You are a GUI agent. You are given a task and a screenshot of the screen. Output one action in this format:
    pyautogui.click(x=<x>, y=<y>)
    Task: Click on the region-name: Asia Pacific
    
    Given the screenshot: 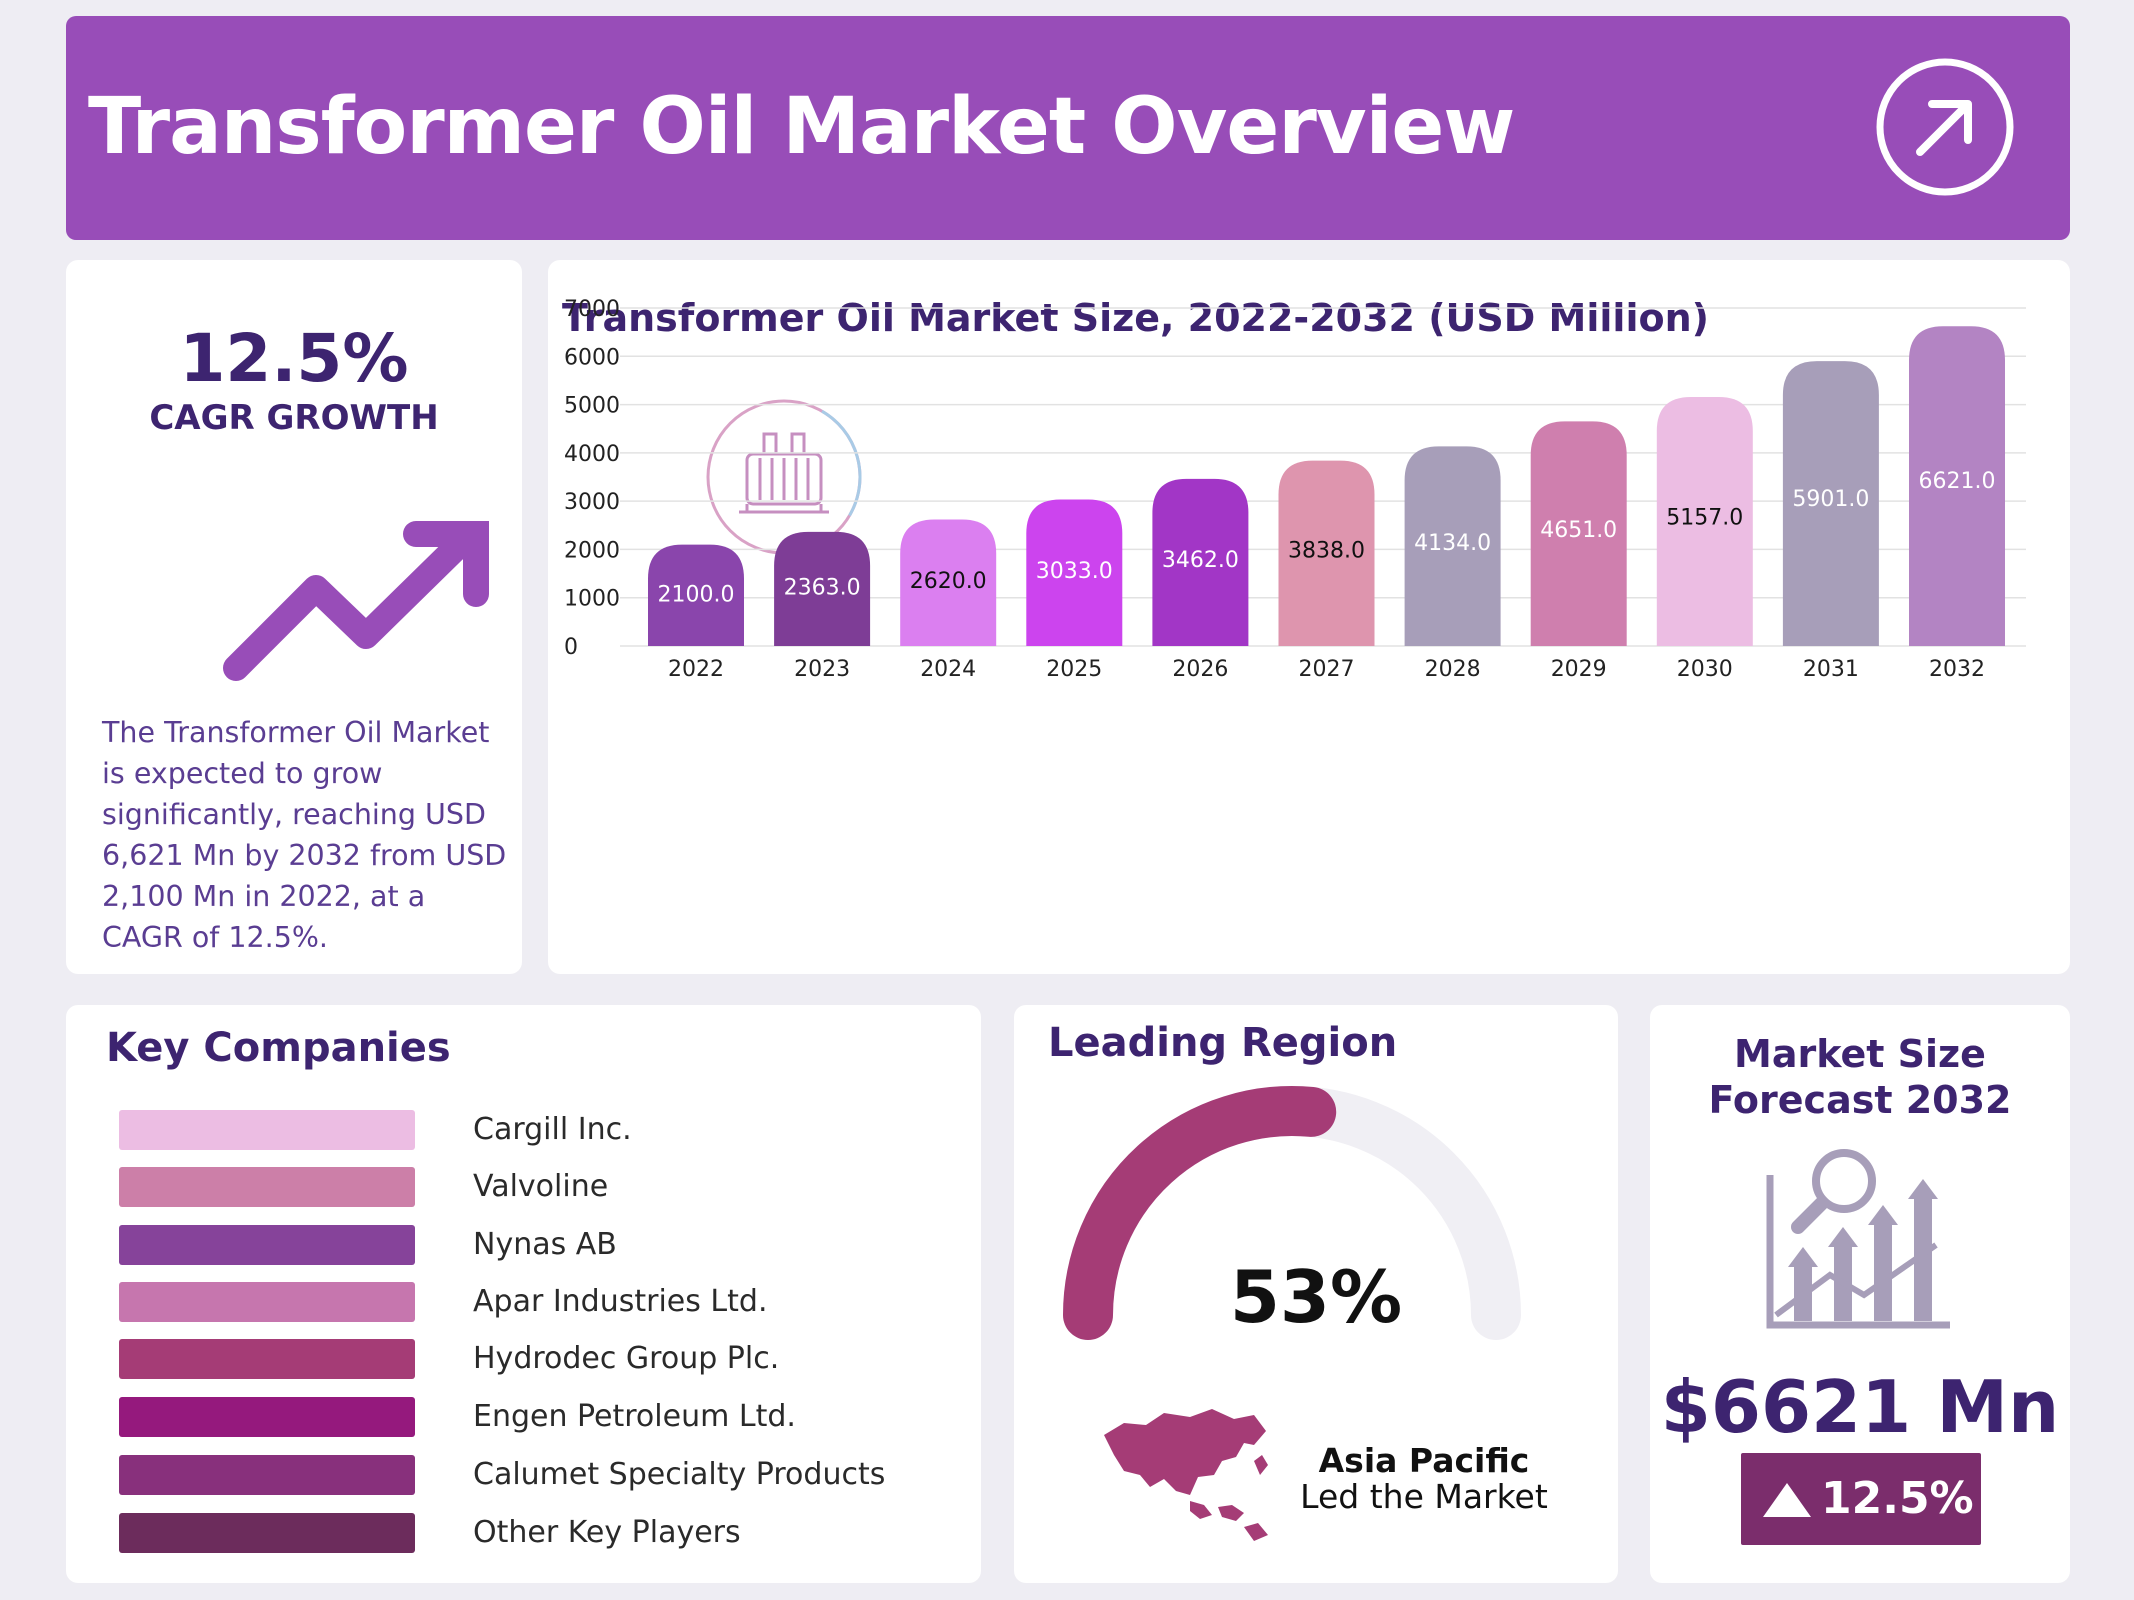 What is the action you would take?
    pyautogui.click(x=1424, y=1460)
    